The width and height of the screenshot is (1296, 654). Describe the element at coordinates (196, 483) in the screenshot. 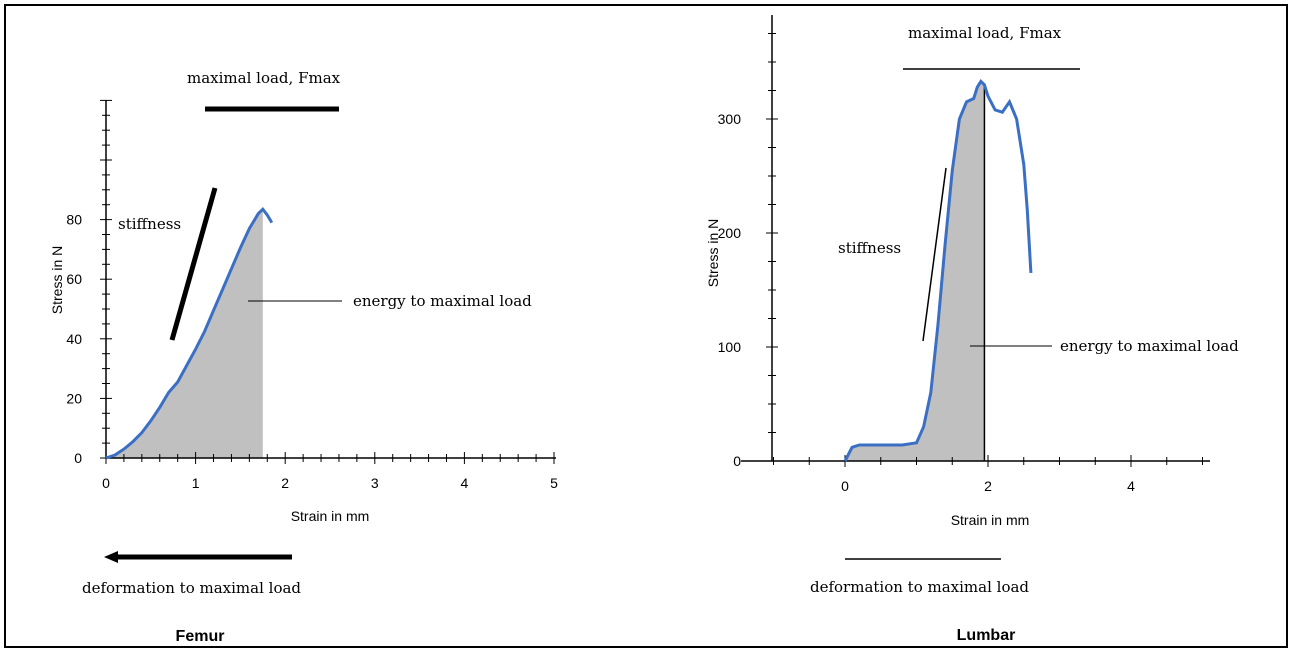

I see `x-tick-label: 1` at that location.